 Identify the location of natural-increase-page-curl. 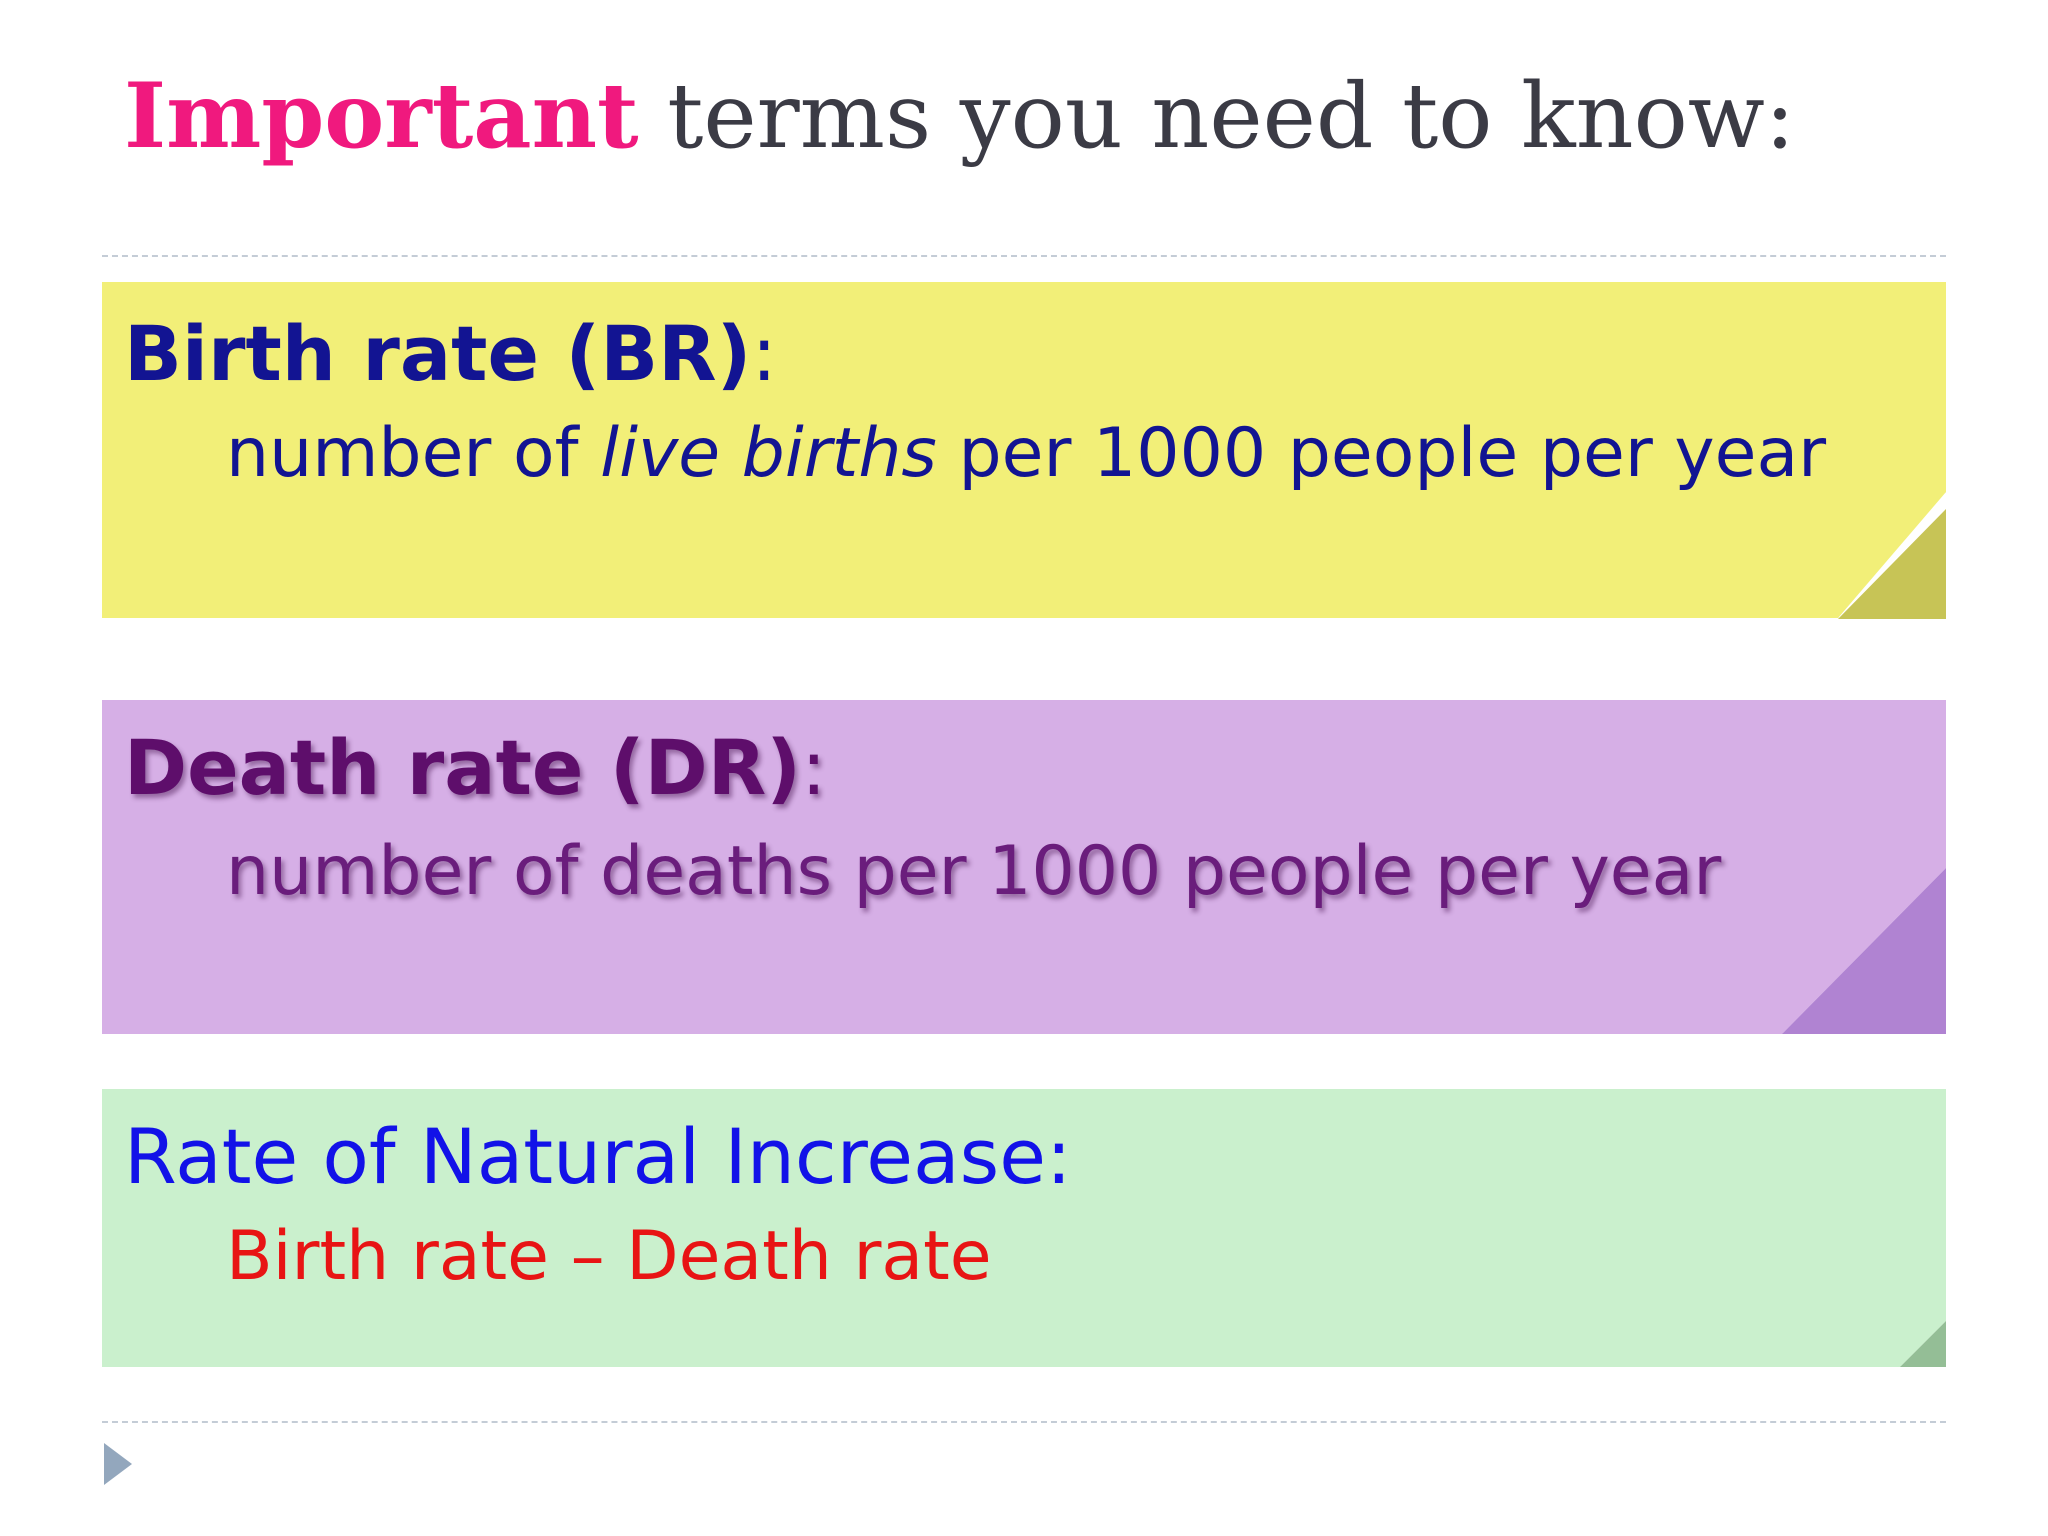
(1923, 1344).